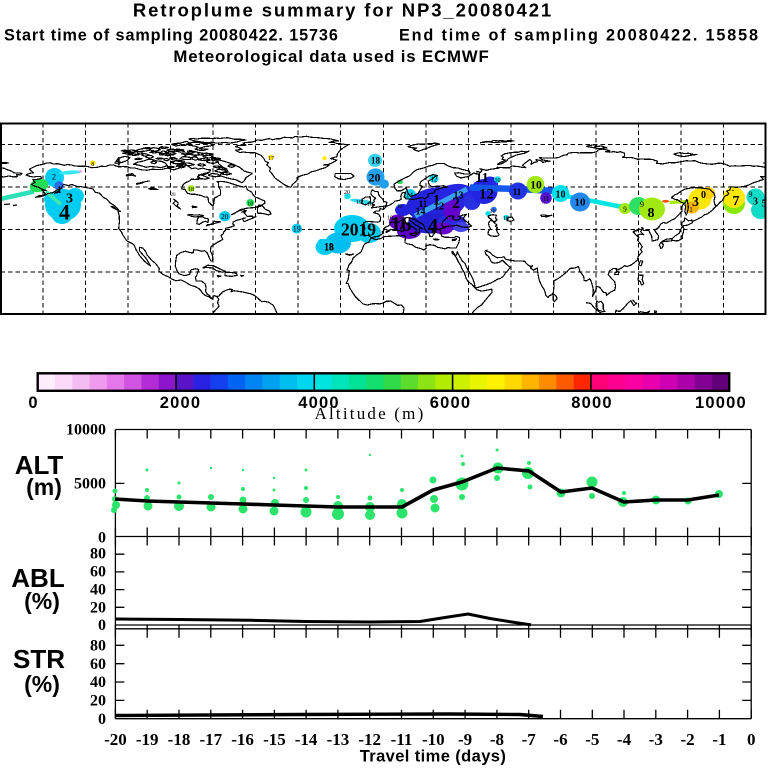  What do you see at coordinates (179, 739) in the screenshot?
I see `svg-text: -18` at bounding box center [179, 739].